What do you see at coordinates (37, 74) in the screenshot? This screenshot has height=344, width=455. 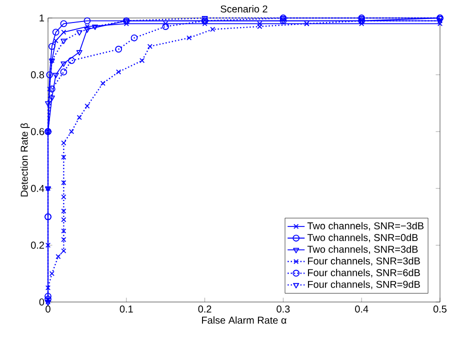 I see `y-tick-label: 0.8` at bounding box center [37, 74].